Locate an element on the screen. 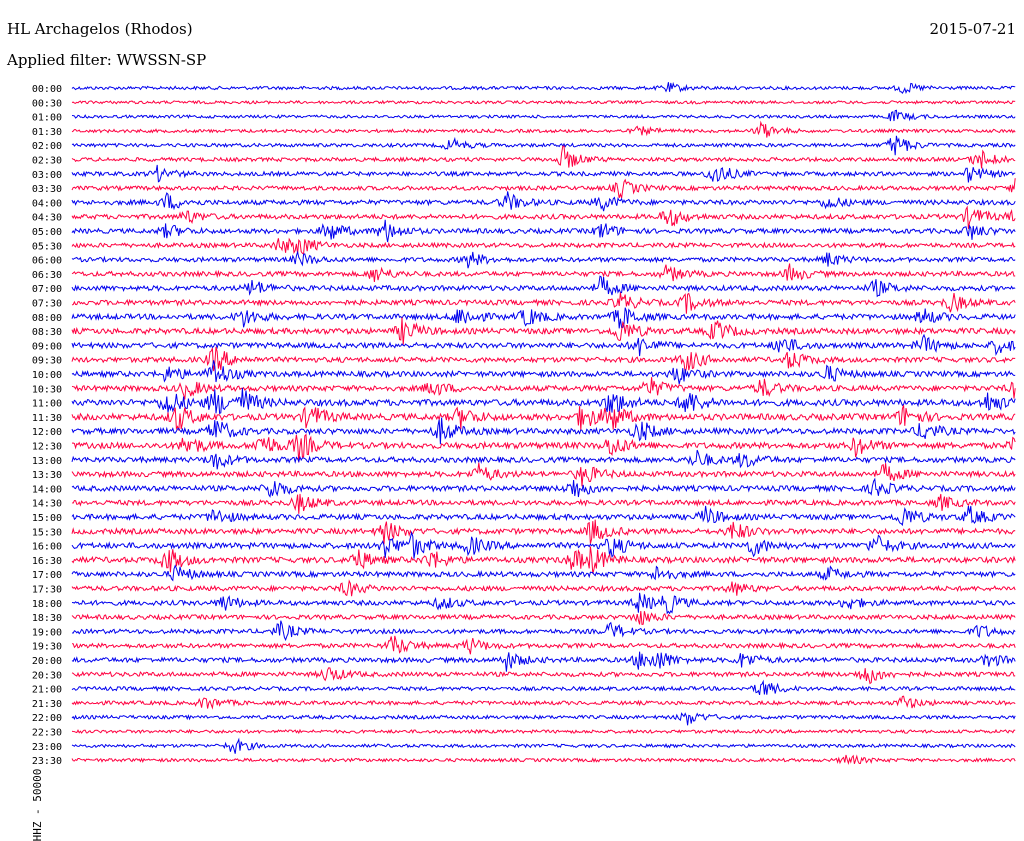  time-label: 21:00 is located at coordinates (47, 690).